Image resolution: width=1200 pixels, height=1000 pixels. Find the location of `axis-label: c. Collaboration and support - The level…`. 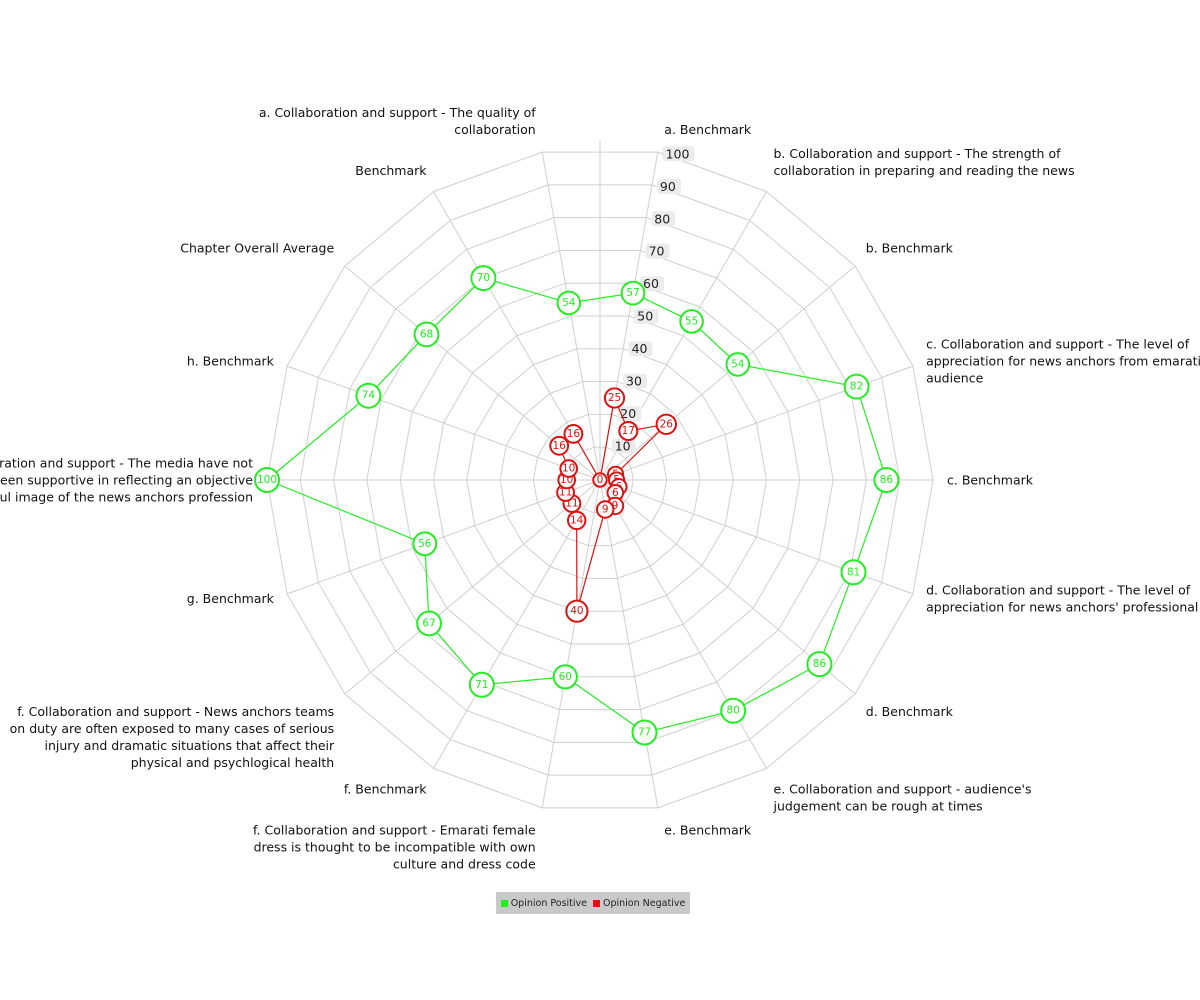

axis-label: c. Collaboration and support - The level… is located at coordinates (1063, 361).